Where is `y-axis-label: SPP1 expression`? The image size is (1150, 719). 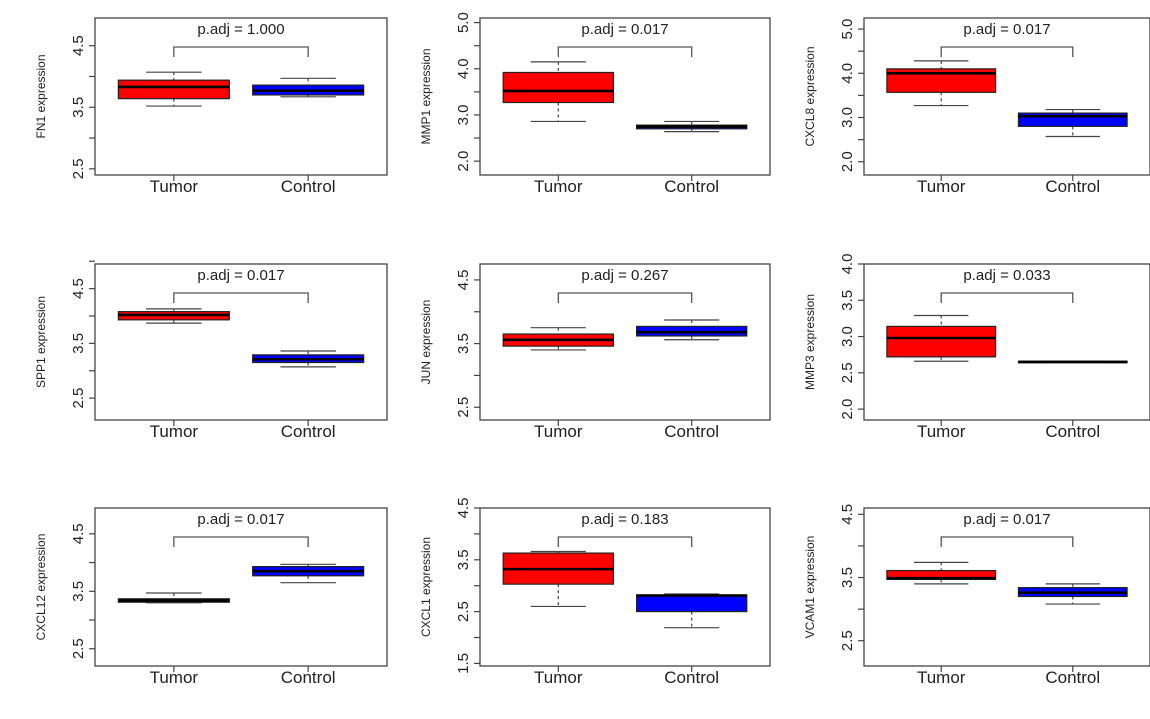
y-axis-label: SPP1 expression is located at coordinates (41, 342).